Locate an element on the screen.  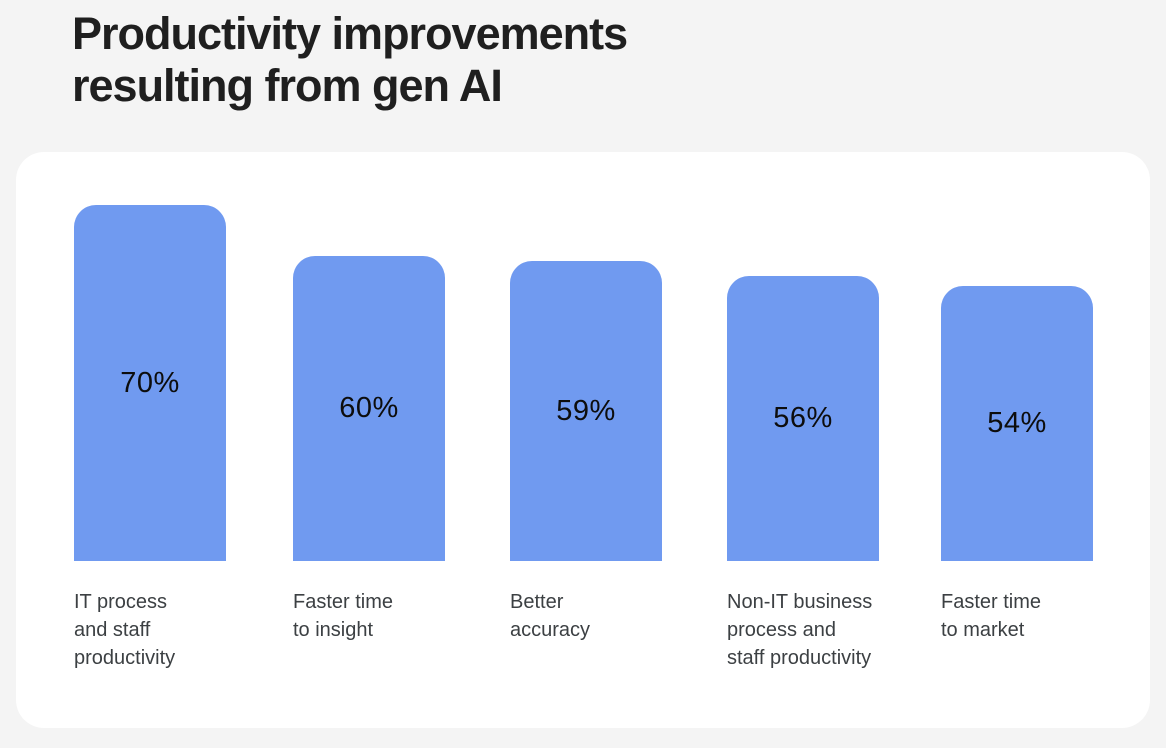
bar-column: 70% IT process and staff productivity is located at coordinates (150, 412).